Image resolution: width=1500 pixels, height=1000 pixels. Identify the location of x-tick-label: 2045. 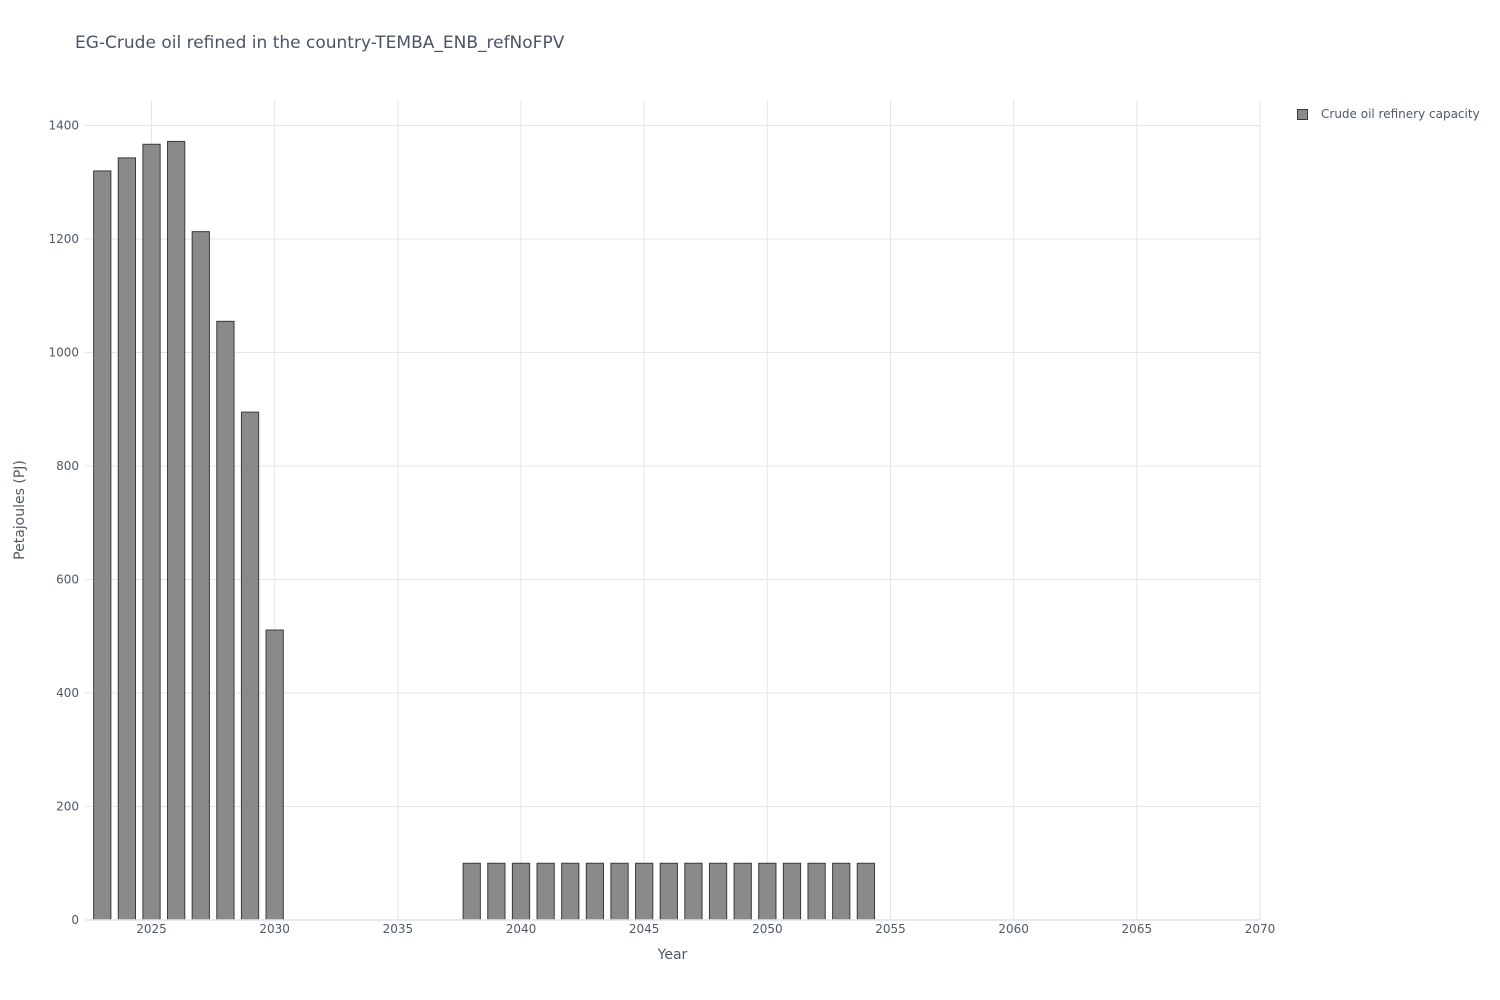
(644, 929).